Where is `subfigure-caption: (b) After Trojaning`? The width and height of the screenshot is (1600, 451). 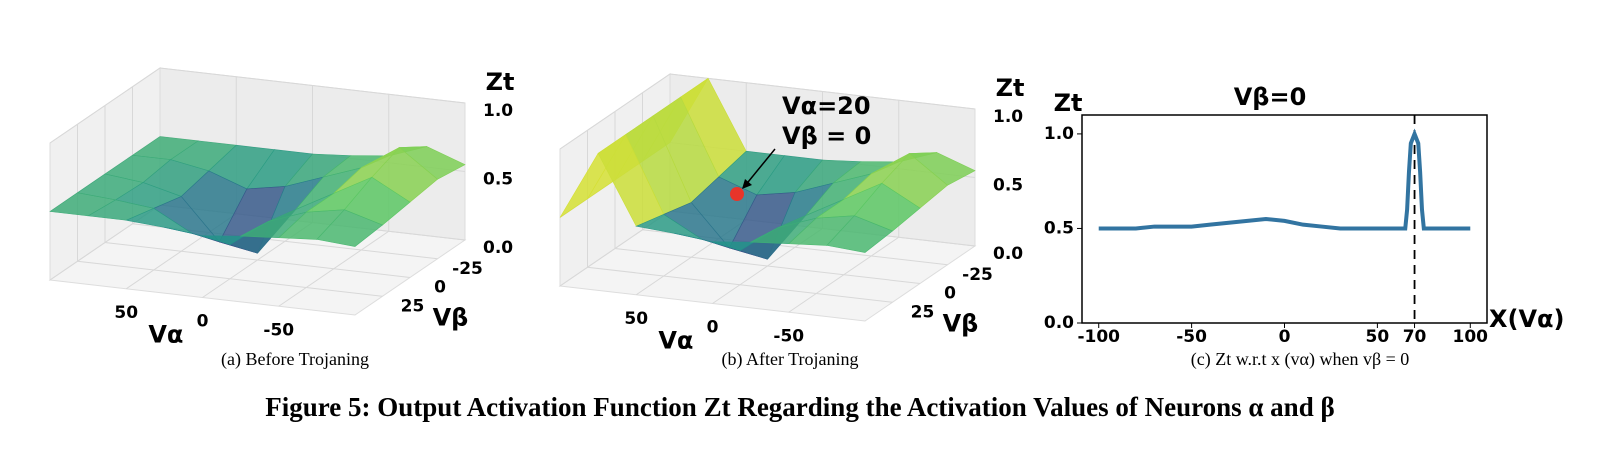 subfigure-caption: (b) After Trojaning is located at coordinates (790, 359).